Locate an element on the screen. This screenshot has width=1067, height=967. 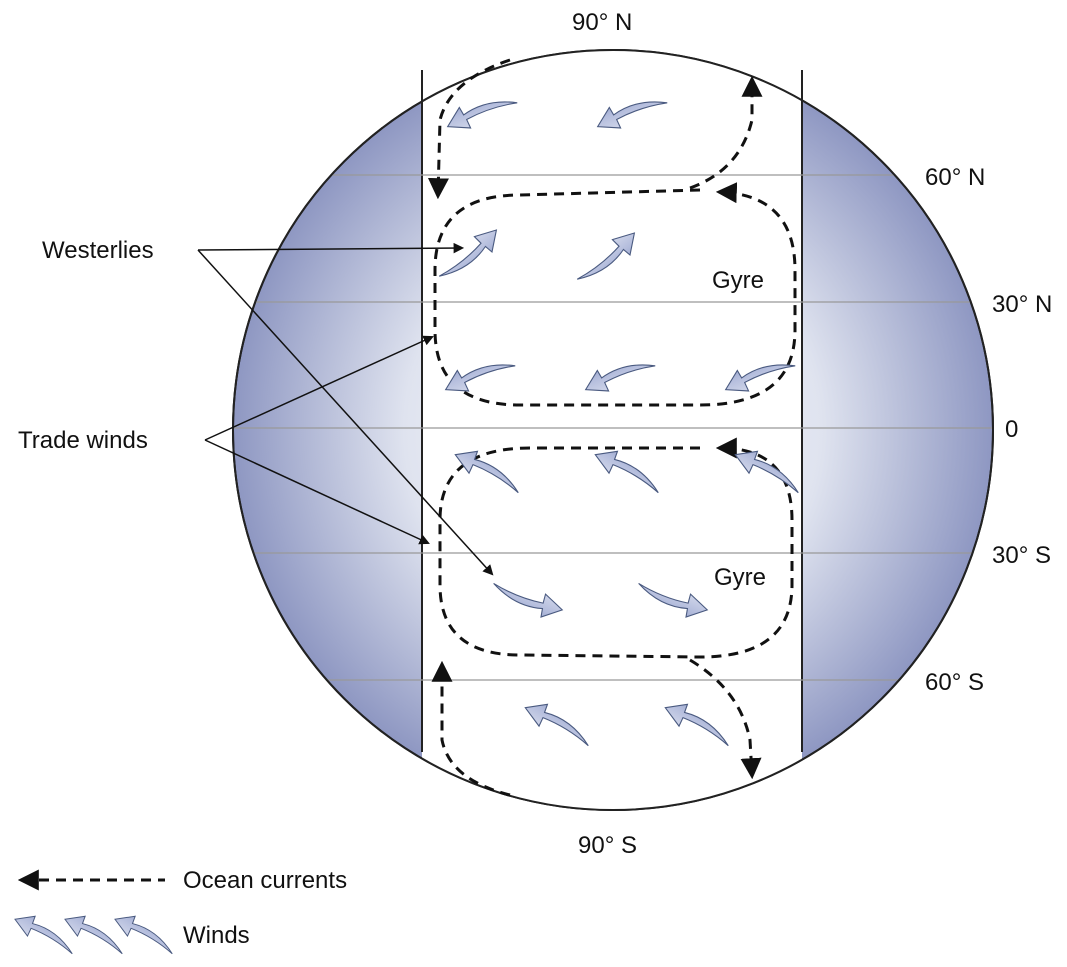
south-gyre-current is located at coordinates (616, 548).